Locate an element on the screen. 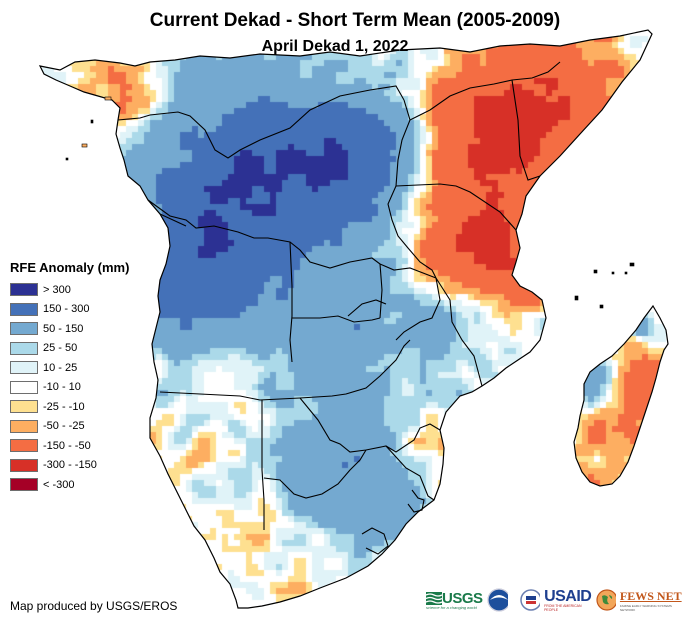 The image size is (682, 624). usgs-logo: USGS science for a changing world is located at coordinates (454, 600).